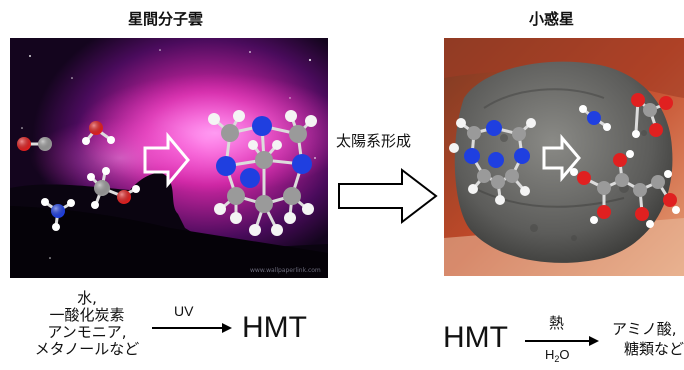 This screenshot has height=370, width=684. Describe the element at coordinates (262, 173) in the screenshot. I see `hmt-molecule` at that location.